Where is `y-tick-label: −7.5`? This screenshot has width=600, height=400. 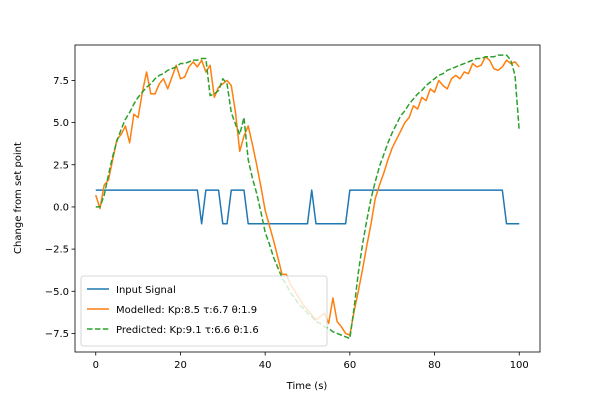
y-tick-label: −7.5 is located at coordinates (57, 334).